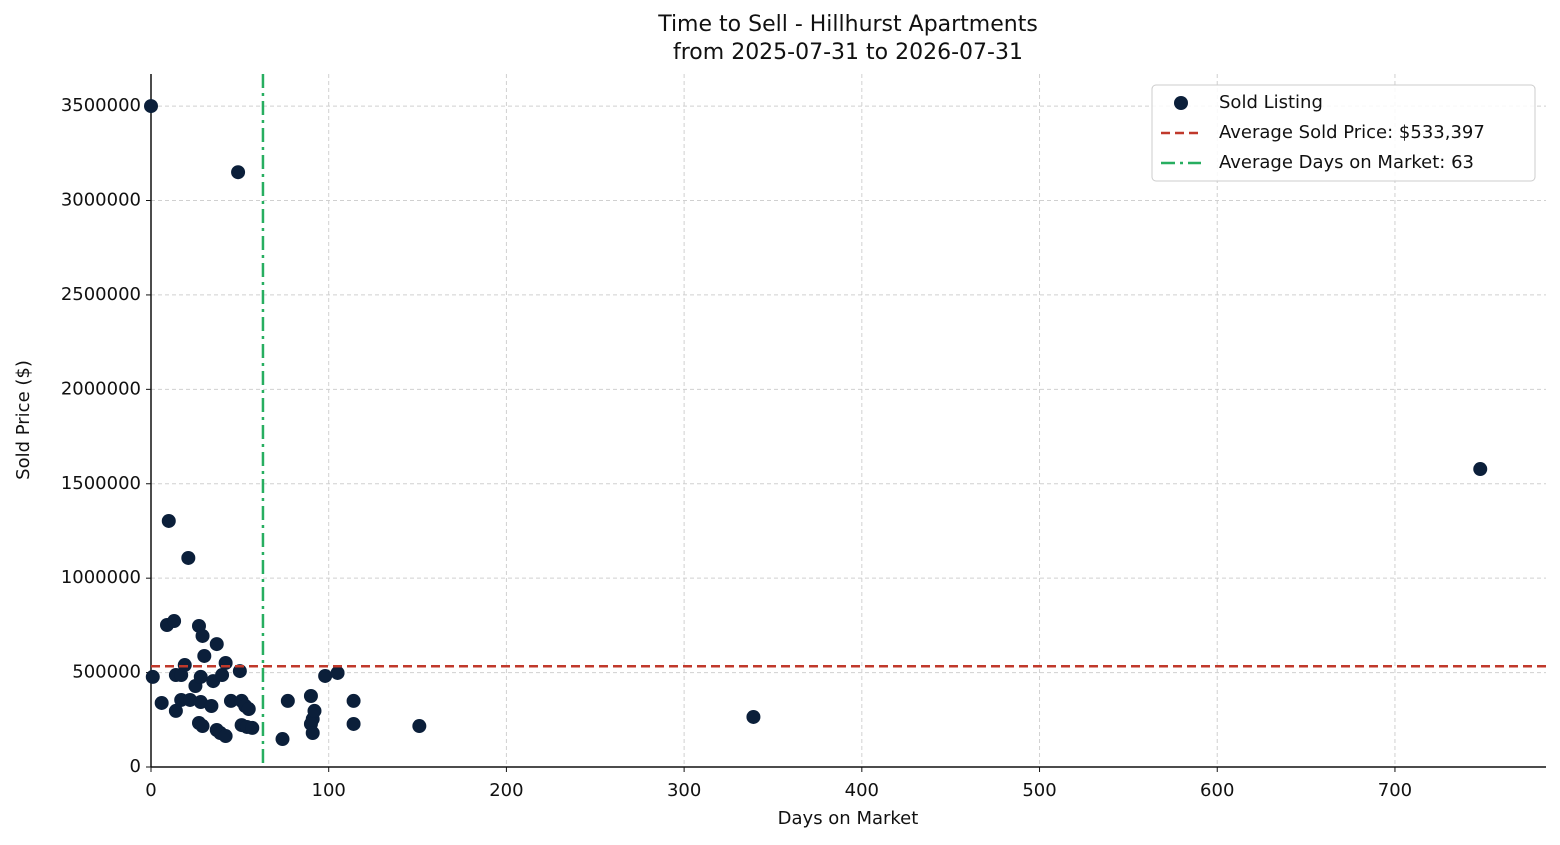 The width and height of the screenshot is (1560, 845). I want to click on y-tick-label: 2000000, so click(101, 388).